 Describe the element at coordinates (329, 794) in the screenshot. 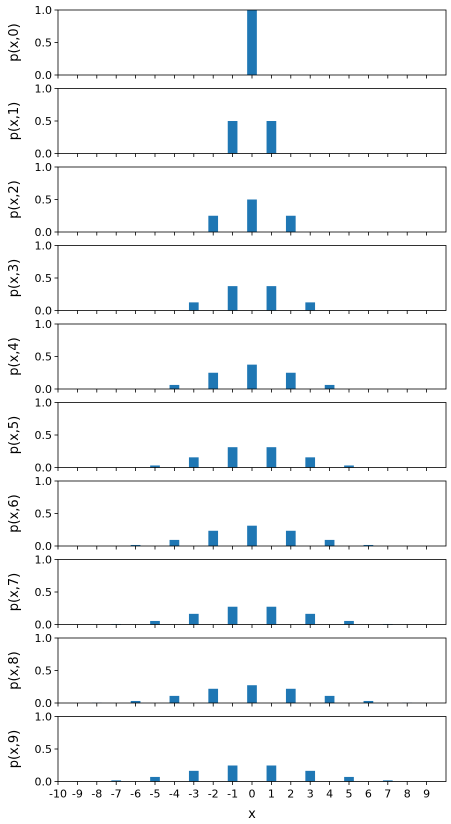

I see `x-tick-label: 4` at that location.